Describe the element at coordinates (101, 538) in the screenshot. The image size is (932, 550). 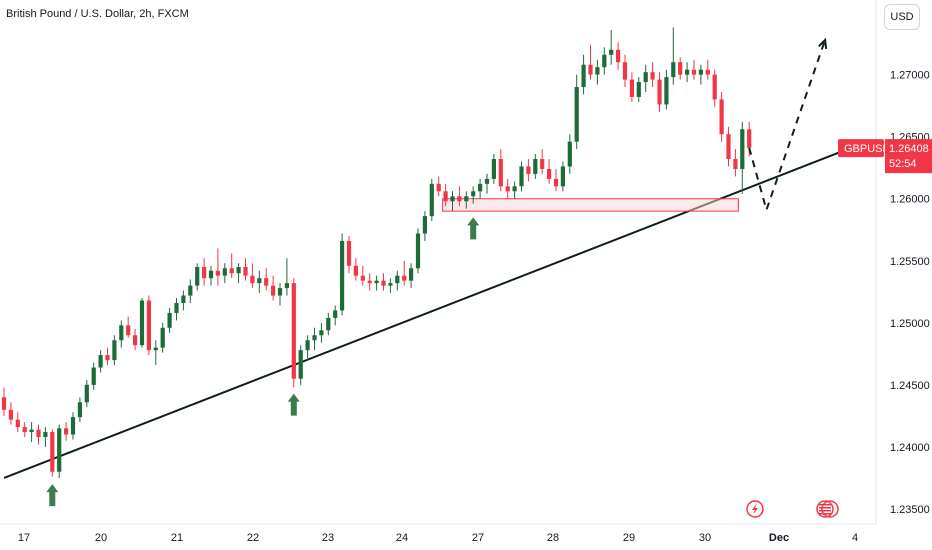
I see `time-tick-label: 20` at that location.